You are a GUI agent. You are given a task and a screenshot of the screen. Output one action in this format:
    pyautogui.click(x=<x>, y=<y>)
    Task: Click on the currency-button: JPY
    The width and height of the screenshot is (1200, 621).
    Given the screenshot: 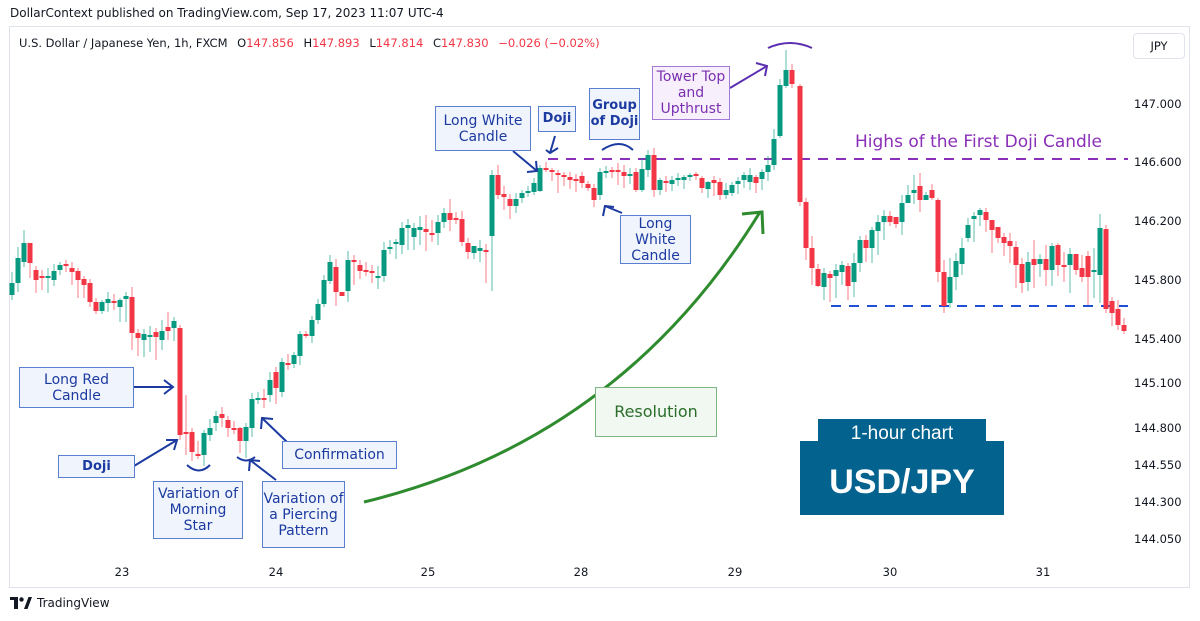 What is the action you would take?
    pyautogui.click(x=1159, y=46)
    